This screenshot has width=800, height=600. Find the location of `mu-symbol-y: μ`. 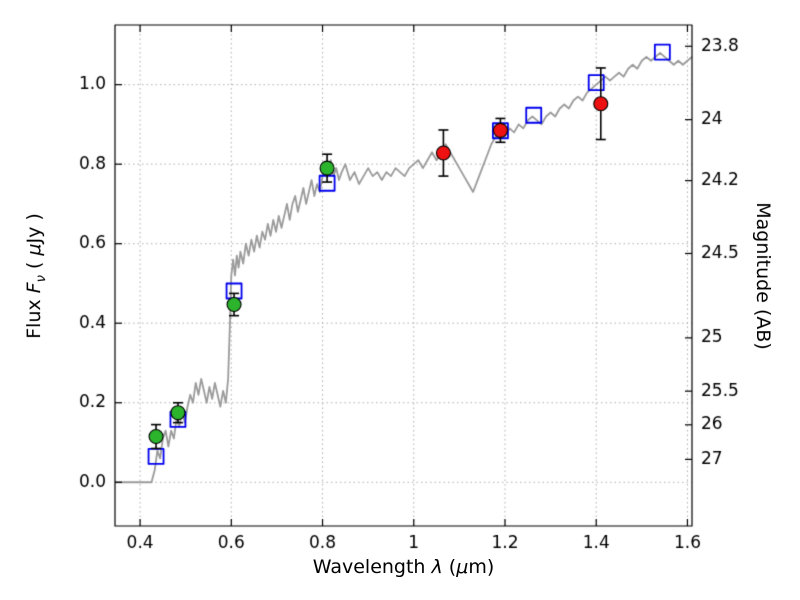

mu-symbol-y: μ is located at coordinates (34, 249).